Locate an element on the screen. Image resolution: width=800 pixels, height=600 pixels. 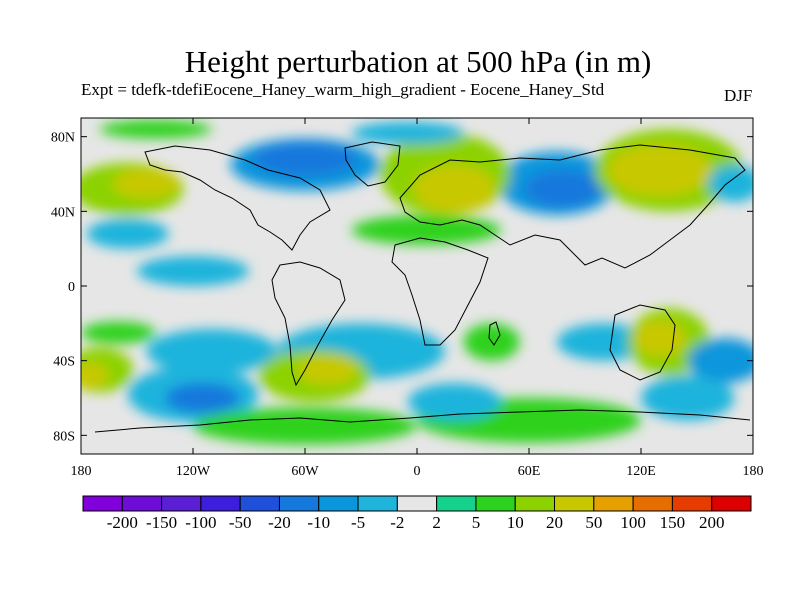
x-tick-label: 120E is located at coordinates (641, 471).